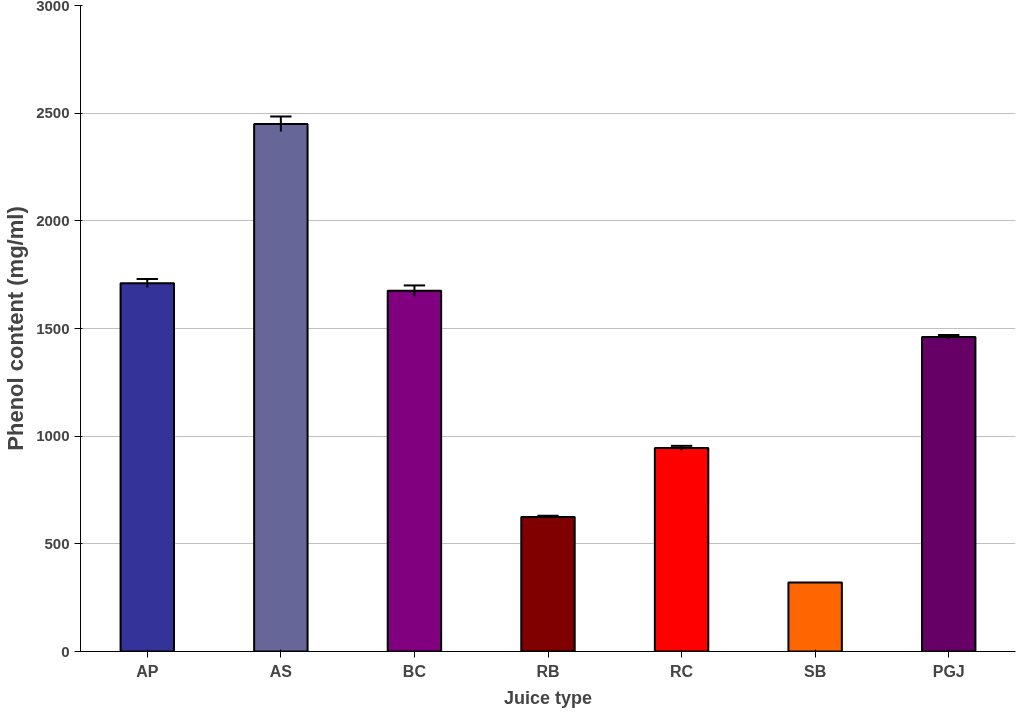  What do you see at coordinates (147, 671) in the screenshot?
I see `x-tick-label: AP` at bounding box center [147, 671].